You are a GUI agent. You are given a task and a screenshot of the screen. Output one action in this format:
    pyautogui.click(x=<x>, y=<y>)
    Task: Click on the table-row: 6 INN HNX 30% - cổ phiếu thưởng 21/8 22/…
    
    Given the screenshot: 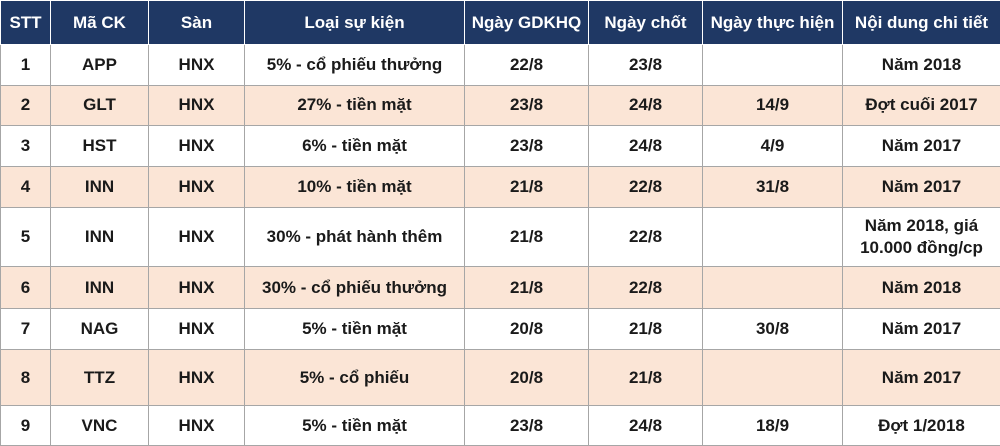 What is the action you would take?
    pyautogui.click(x=500, y=287)
    